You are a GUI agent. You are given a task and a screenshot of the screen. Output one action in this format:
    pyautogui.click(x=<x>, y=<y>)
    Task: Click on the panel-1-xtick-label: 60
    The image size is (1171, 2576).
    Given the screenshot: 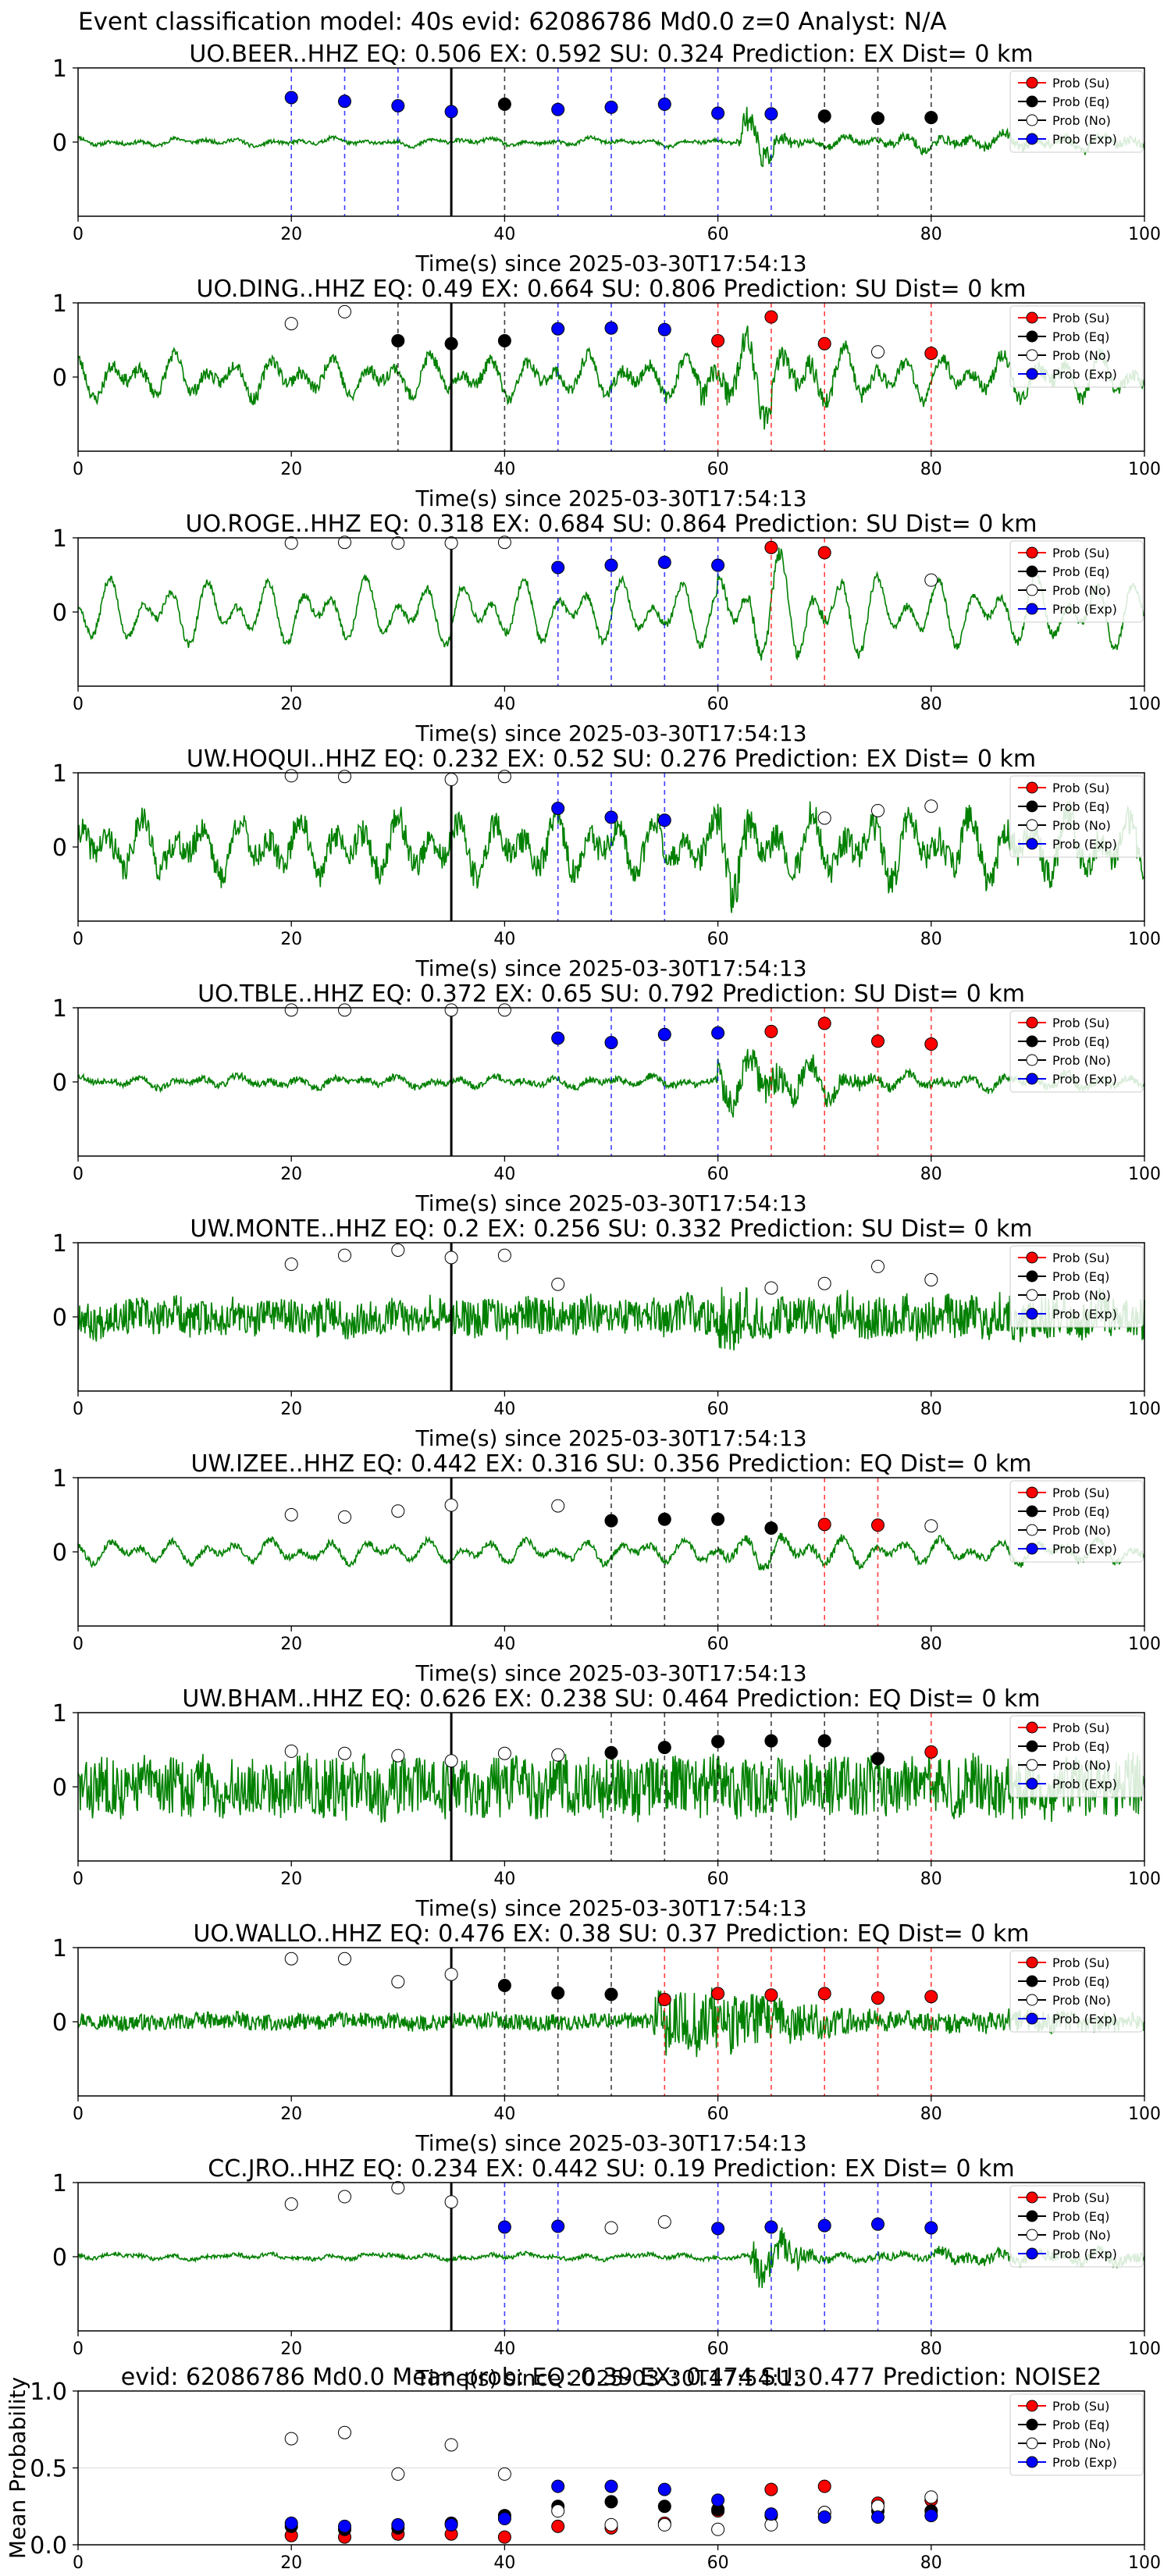 What is the action you would take?
    pyautogui.click(x=718, y=469)
    